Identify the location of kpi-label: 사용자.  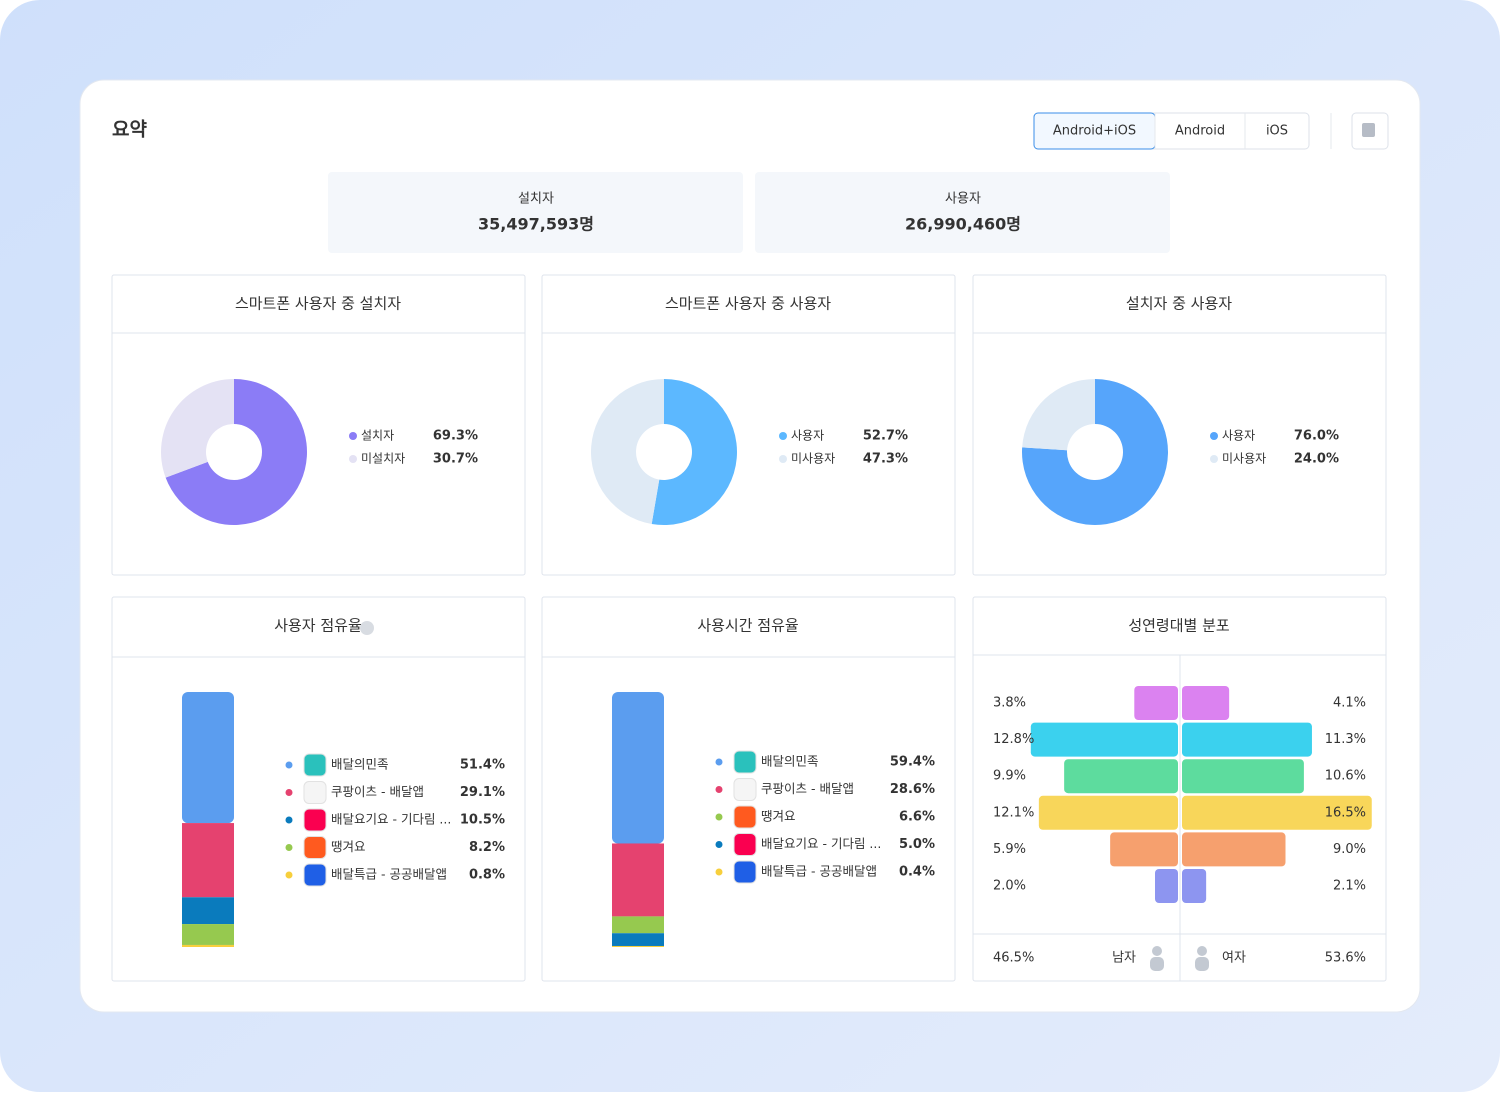
(963, 199).